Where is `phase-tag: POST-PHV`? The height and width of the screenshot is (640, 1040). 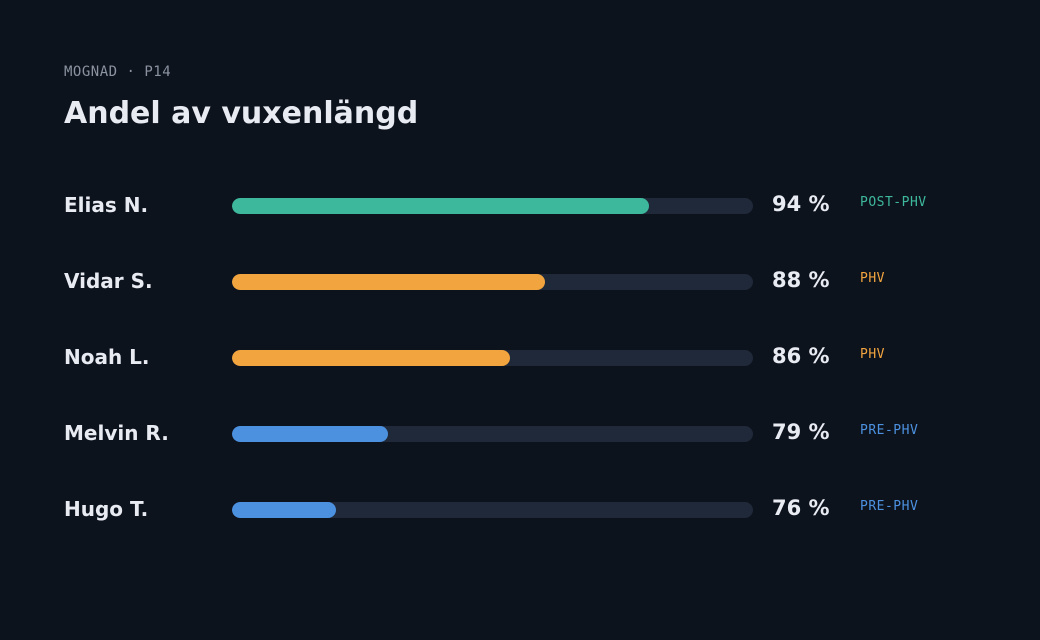 phase-tag: POST-PHV is located at coordinates (893, 202).